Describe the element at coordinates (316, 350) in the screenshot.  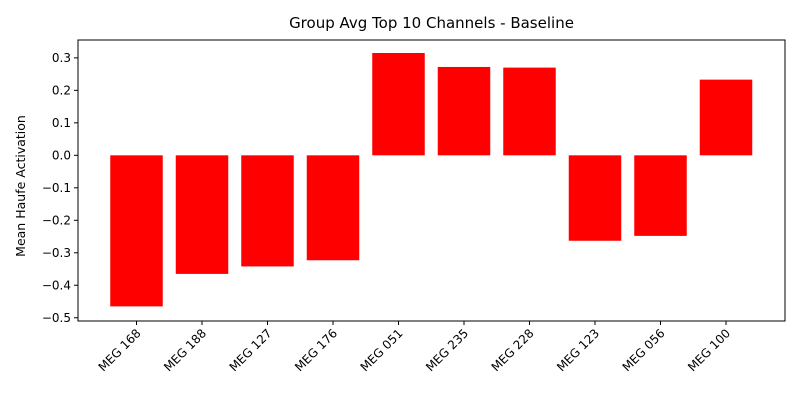
I see `x-tick-label: MEG 176` at that location.